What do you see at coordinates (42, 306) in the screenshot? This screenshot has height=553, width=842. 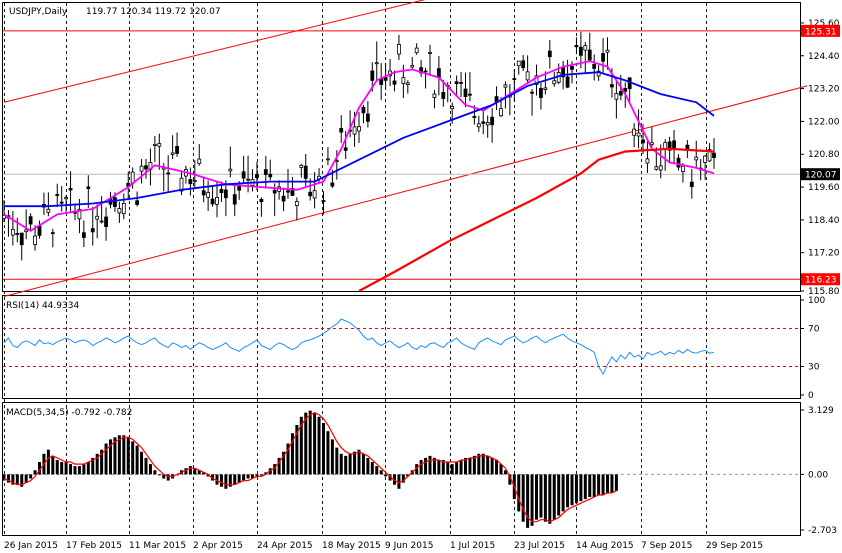 I see `rsi-title: RSI(14) 44.9334` at bounding box center [42, 306].